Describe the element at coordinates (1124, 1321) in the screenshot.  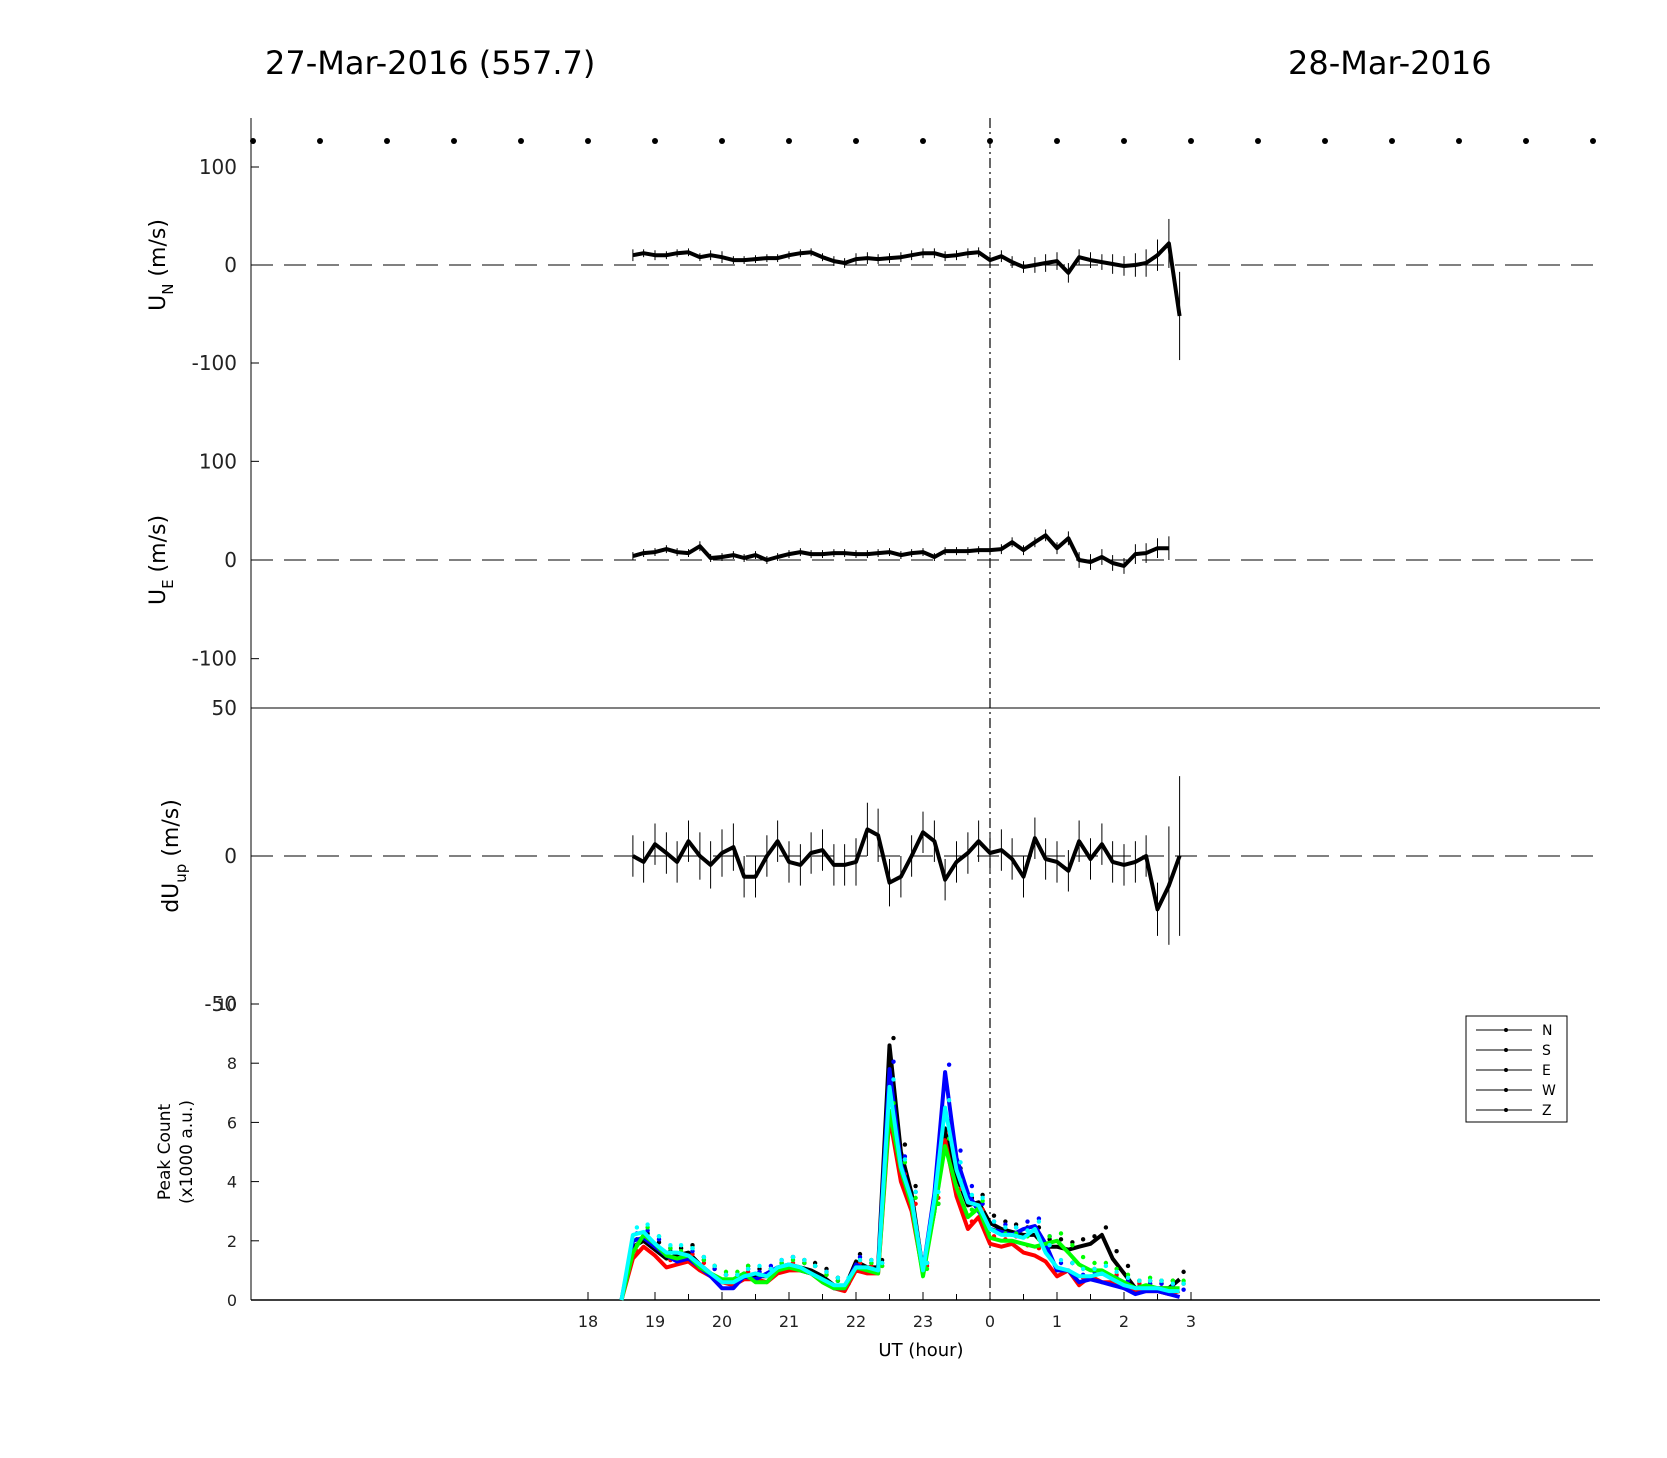
I see `x-tick-label: 2` at that location.